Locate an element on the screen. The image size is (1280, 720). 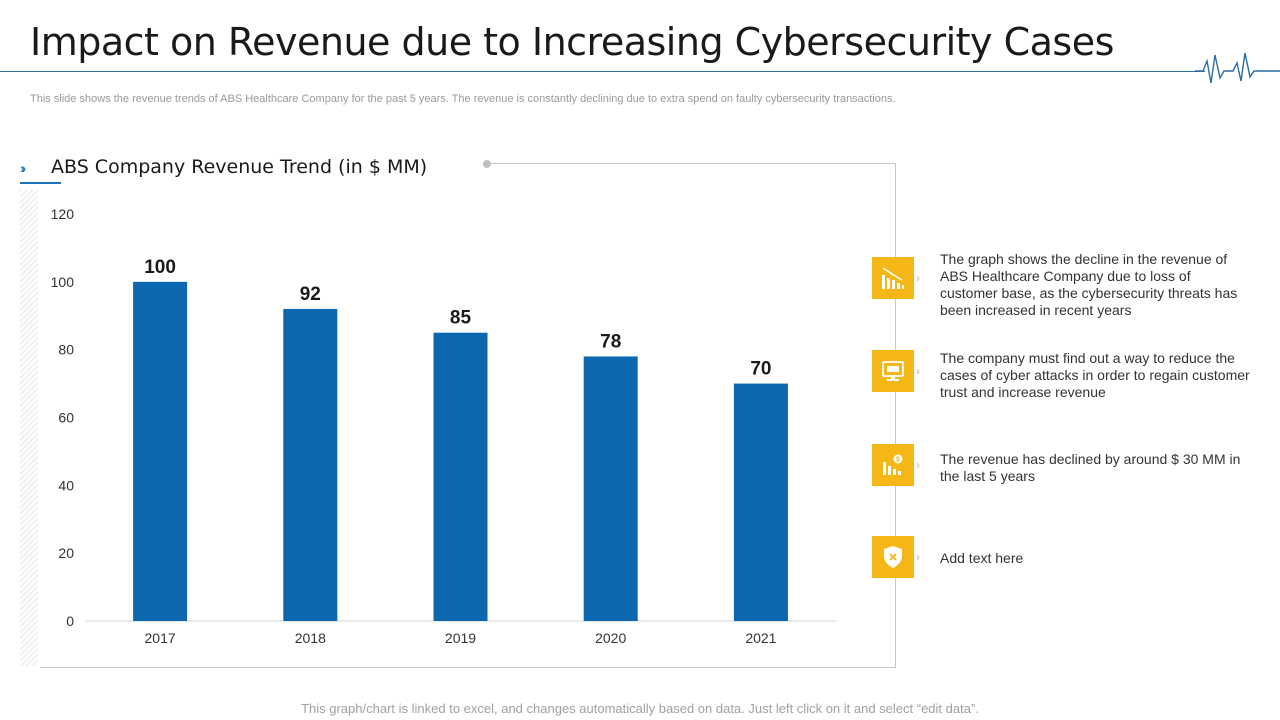
chevron-right-double-icon: ›› is located at coordinates (23, 168).